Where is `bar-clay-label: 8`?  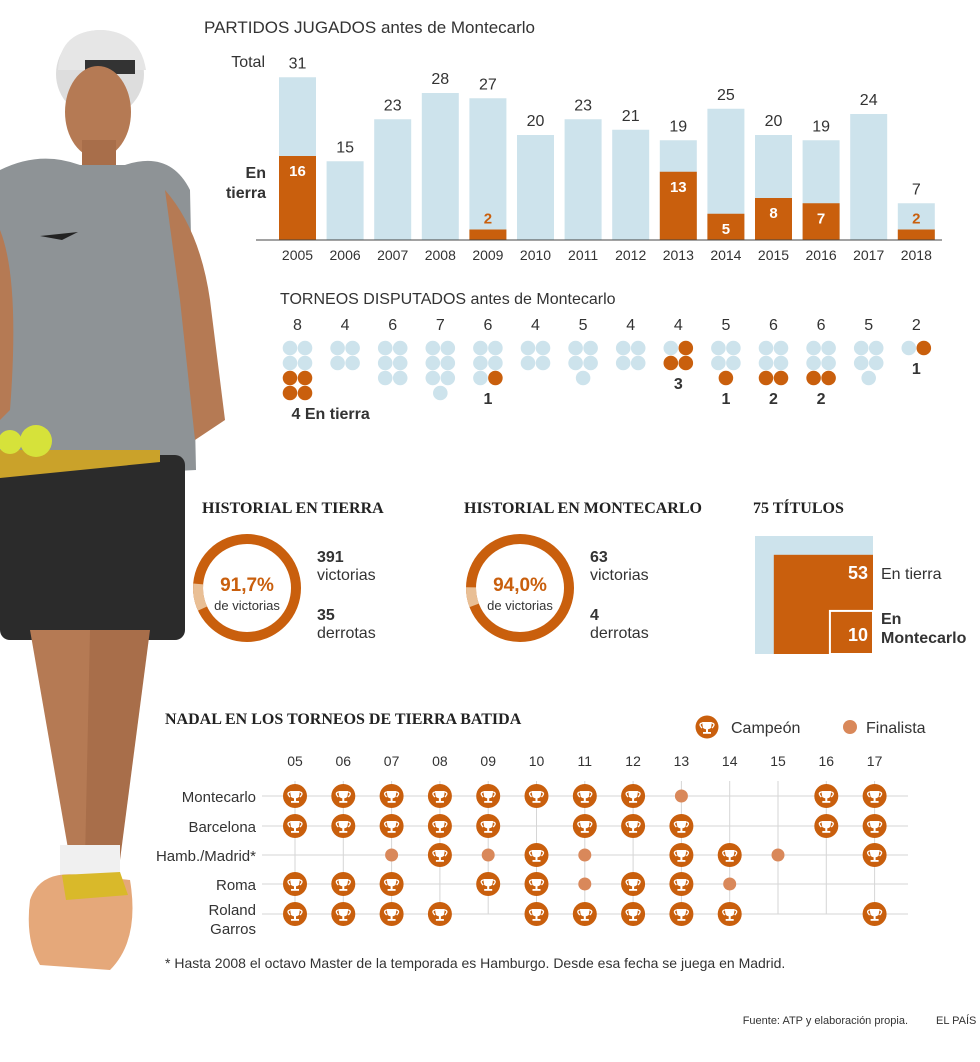
bar-clay-label: 8 is located at coordinates (773, 213).